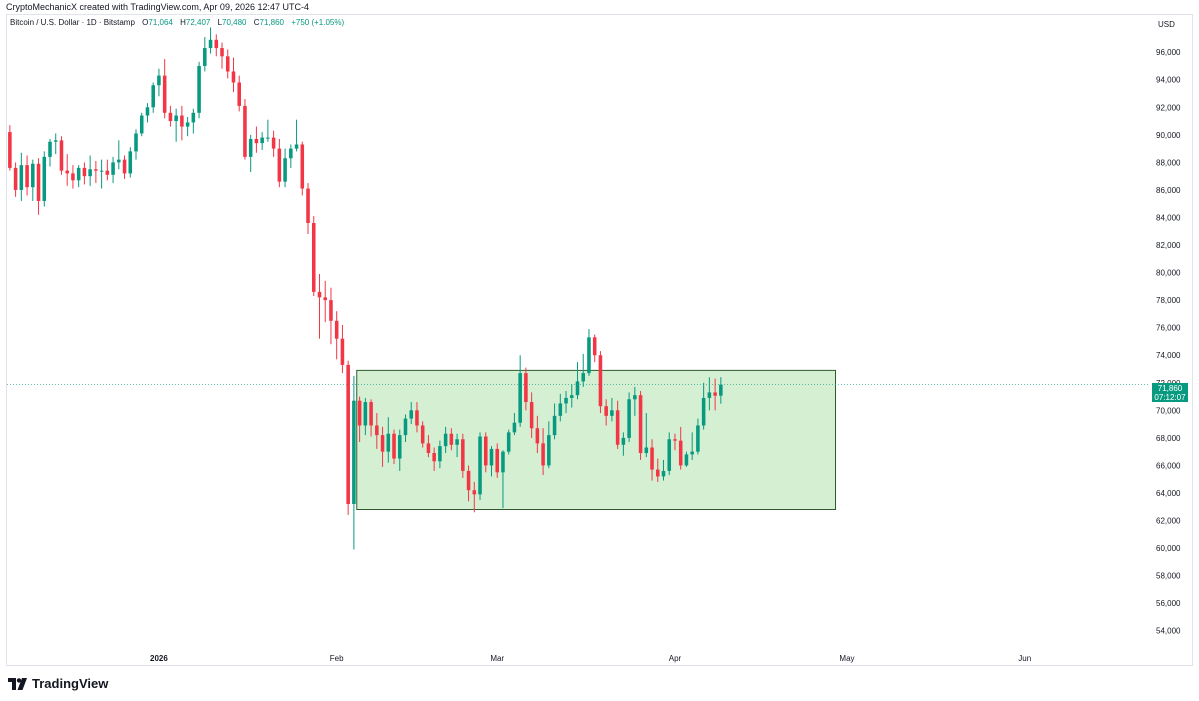 This screenshot has width=1199, height=701. Describe the element at coordinates (1168, 273) in the screenshot. I see `y-tick-label: 80,000` at that location.